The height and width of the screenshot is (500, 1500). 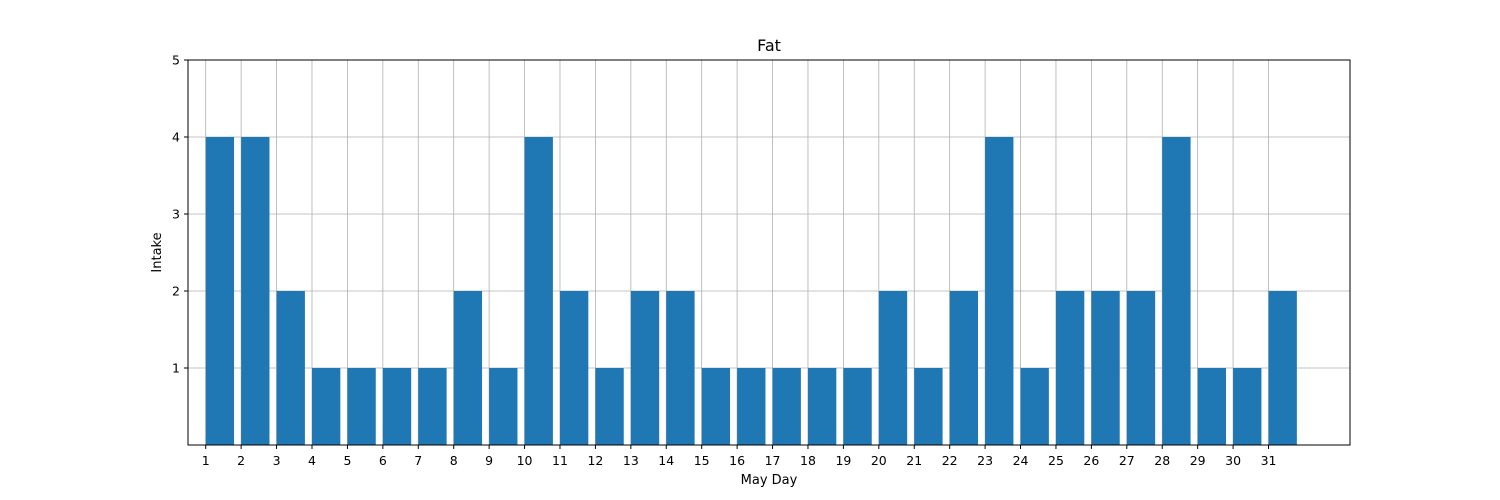 I want to click on y-tick-label: 4, so click(x=176, y=137).